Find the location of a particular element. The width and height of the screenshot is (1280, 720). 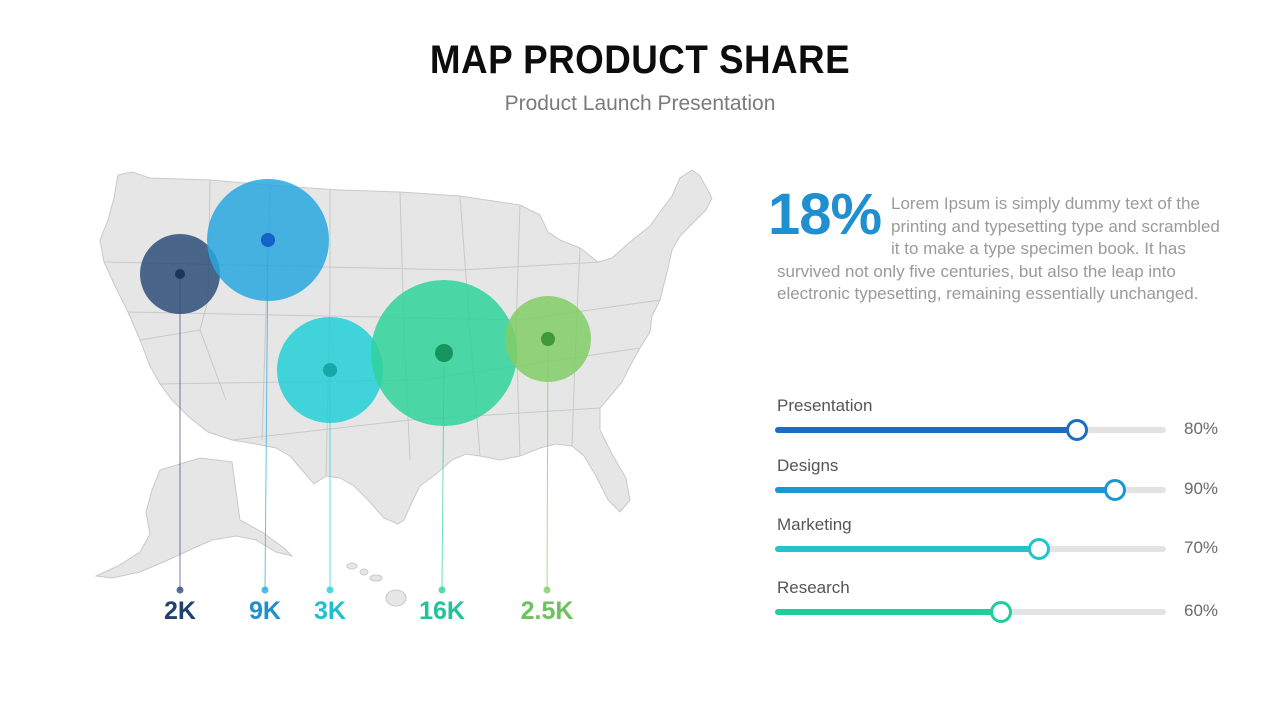

progress-bar-value: 60% is located at coordinates (1201, 610).